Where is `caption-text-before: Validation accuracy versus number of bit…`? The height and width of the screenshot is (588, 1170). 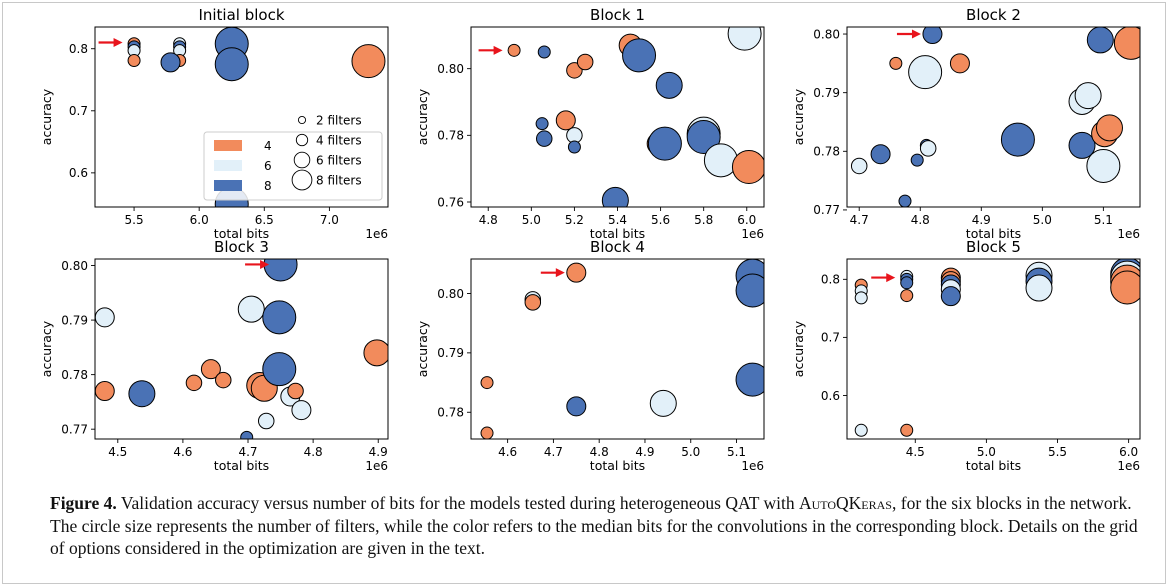
caption-text-before: Validation accuracy versus number of bit… is located at coordinates (457, 503).